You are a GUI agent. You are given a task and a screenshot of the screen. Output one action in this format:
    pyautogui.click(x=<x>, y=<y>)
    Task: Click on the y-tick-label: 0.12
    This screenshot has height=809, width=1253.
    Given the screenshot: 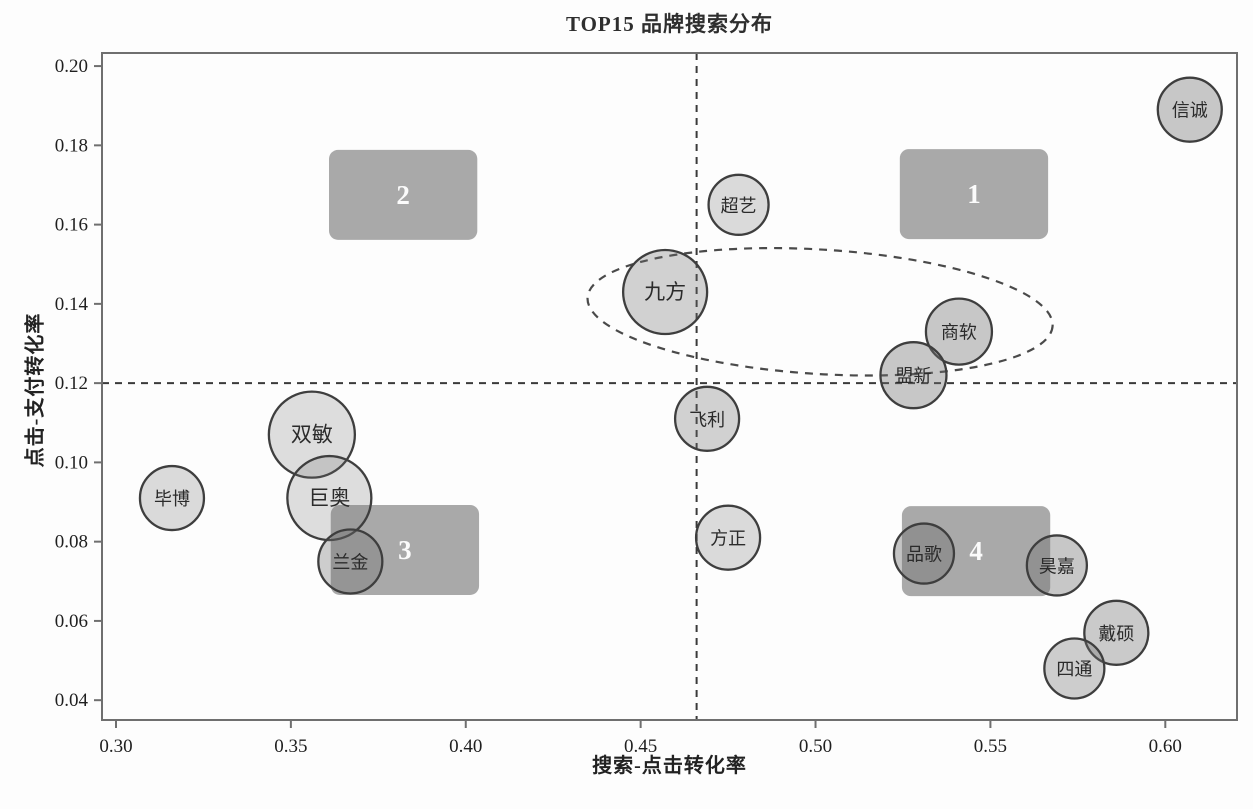 What is the action you would take?
    pyautogui.click(x=71, y=383)
    